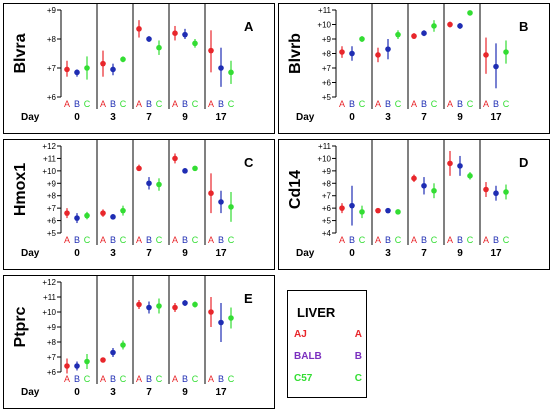 The height and width of the screenshot is (413, 553). What do you see at coordinates (50, 297) in the screenshot?
I see `y-tick-label: +11` at bounding box center [50, 297].